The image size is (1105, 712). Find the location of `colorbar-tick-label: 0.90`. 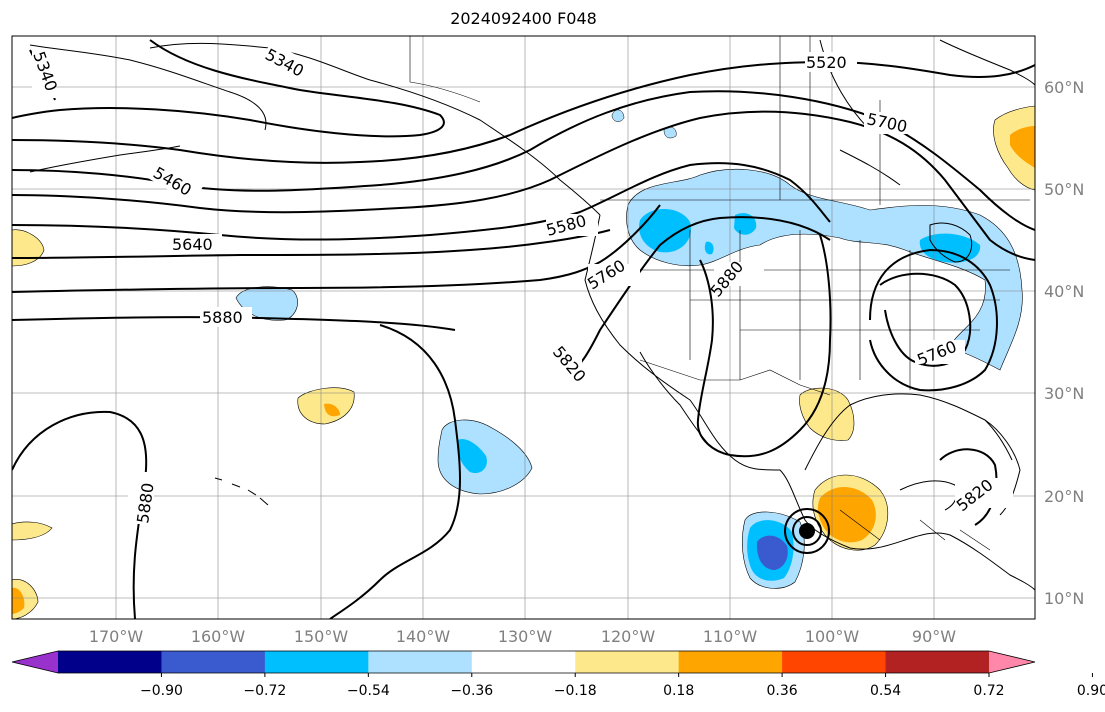

colorbar-tick-label: 0.90 is located at coordinates (1091, 691).